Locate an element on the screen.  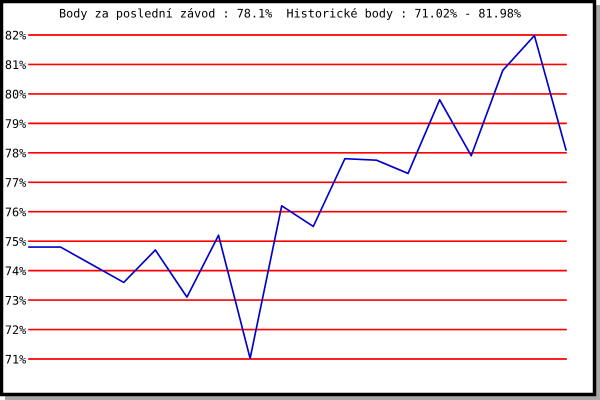
y-tick-label: 82% is located at coordinates (16, 35).